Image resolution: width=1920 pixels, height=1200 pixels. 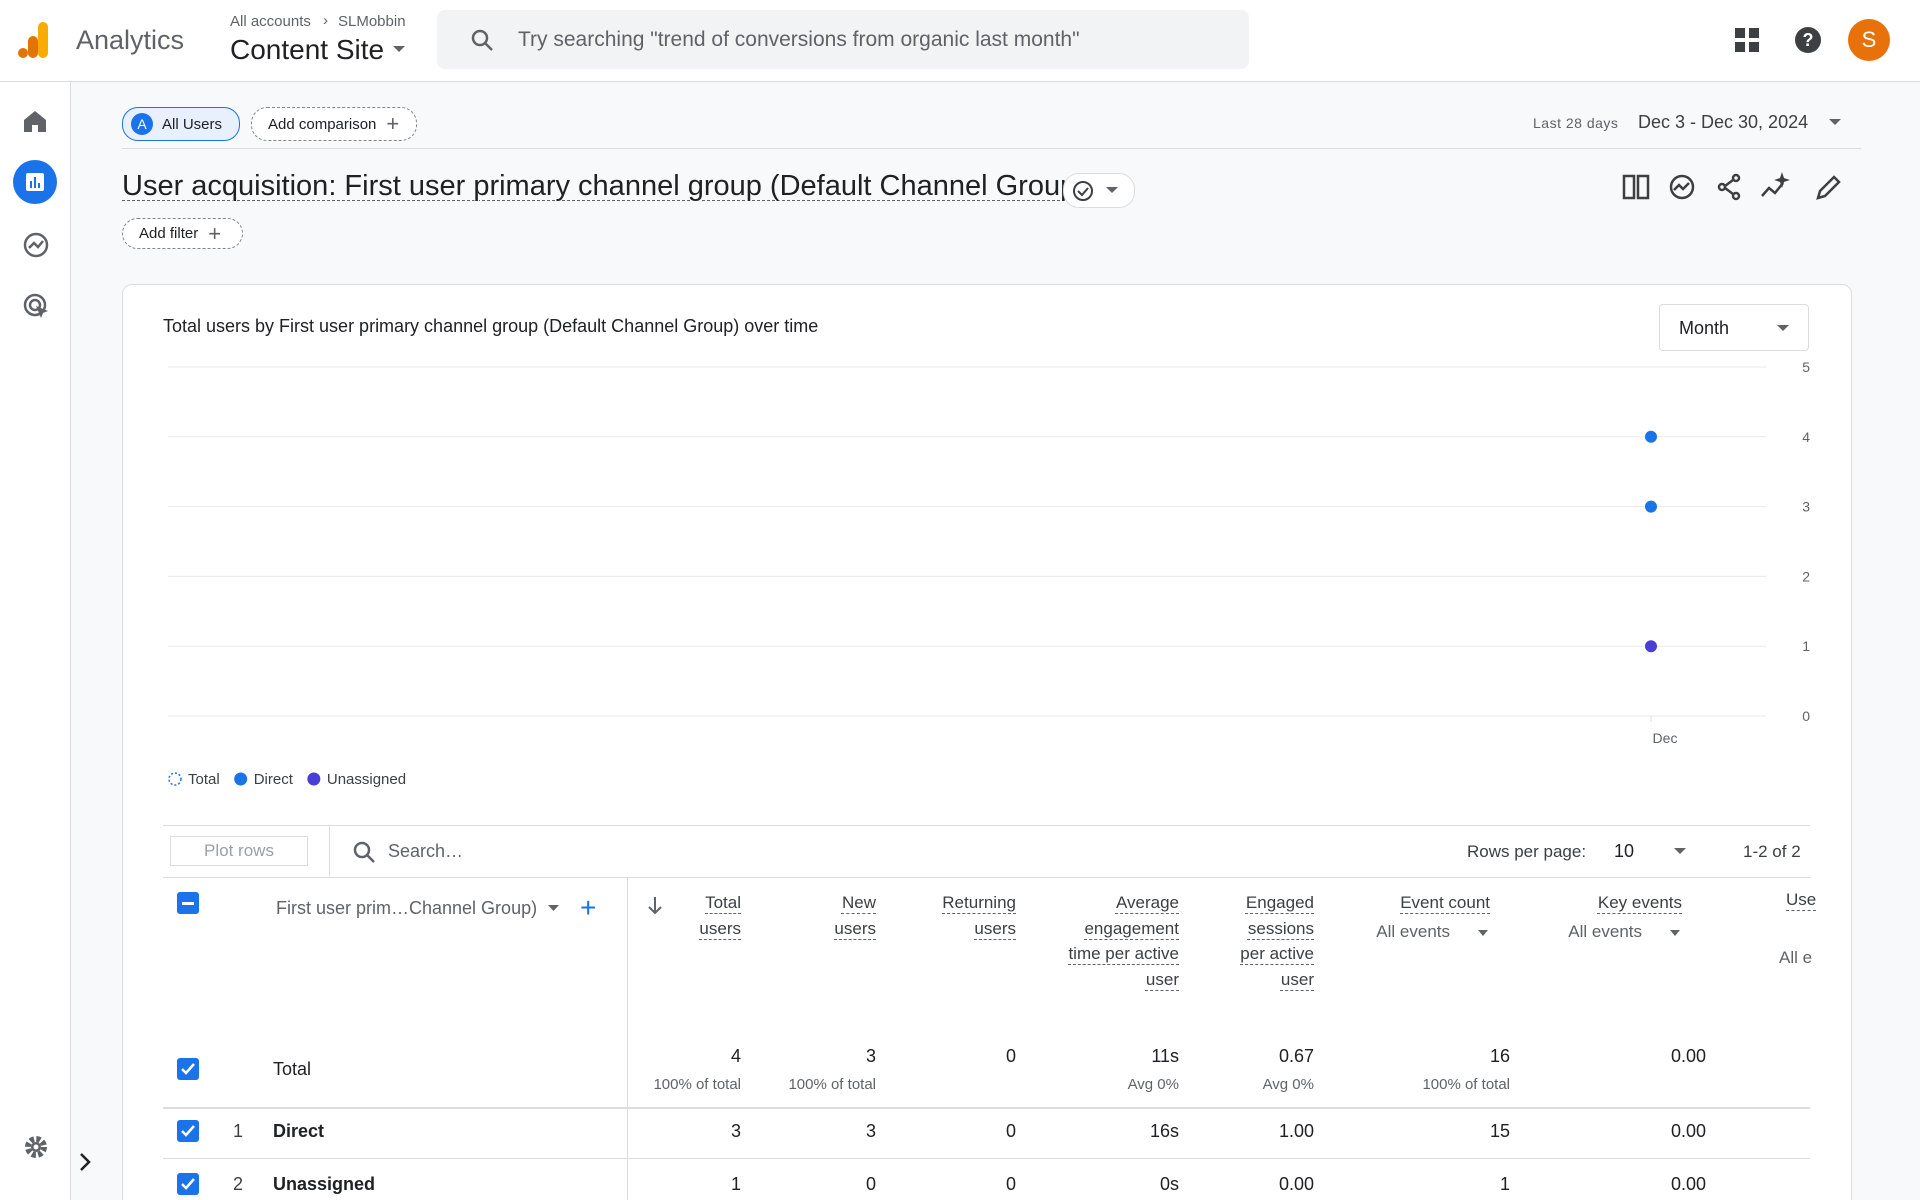 I want to click on sort-indicator, so click(x=655, y=906).